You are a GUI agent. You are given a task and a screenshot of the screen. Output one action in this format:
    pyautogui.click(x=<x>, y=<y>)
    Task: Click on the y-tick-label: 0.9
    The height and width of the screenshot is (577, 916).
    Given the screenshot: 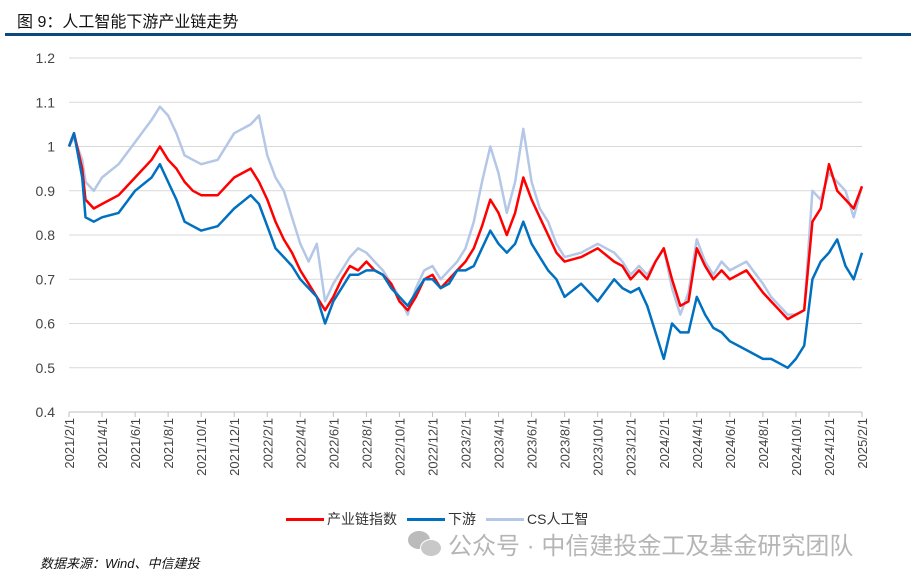 What is the action you would take?
    pyautogui.click(x=46, y=191)
    